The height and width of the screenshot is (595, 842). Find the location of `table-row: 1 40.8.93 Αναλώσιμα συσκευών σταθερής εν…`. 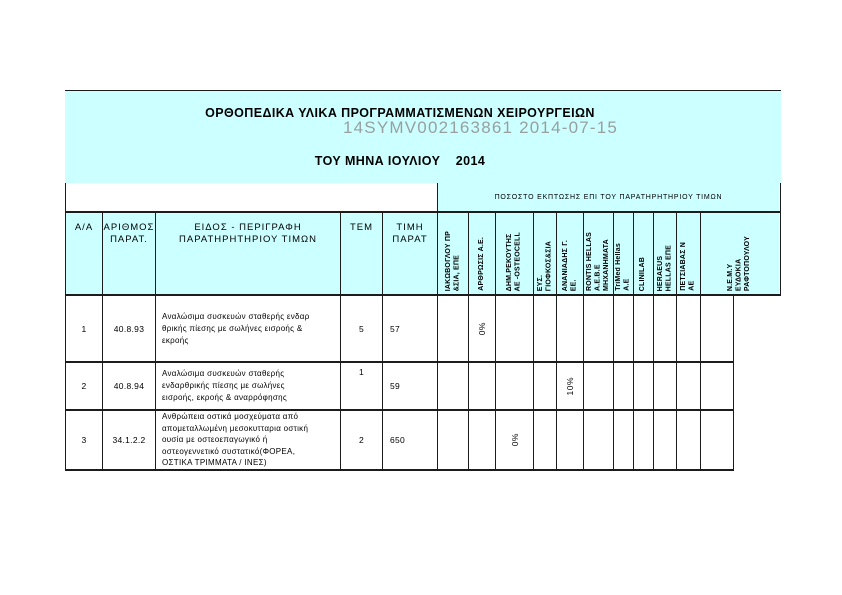

table-row: 1 40.8.93 Αναλώσιμα συσκευών σταθερής εν… is located at coordinates (399, 329).